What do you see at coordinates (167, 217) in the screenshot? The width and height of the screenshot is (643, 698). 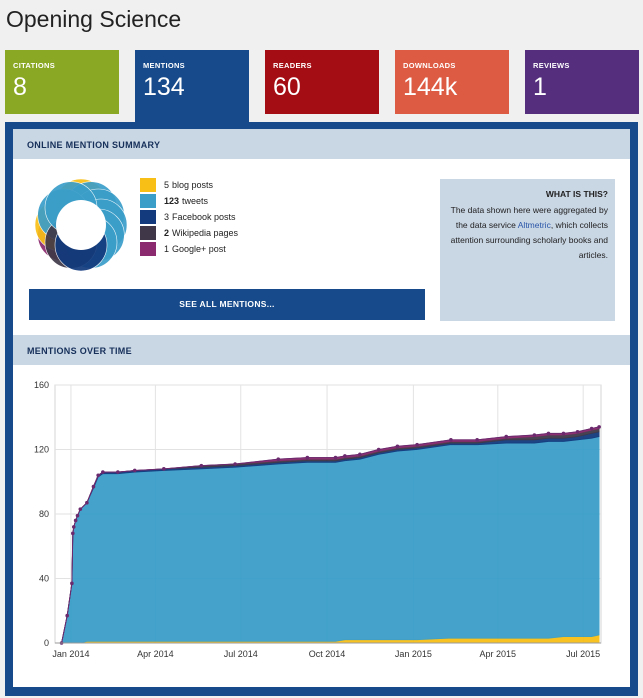 I see `legend-count: 3` at bounding box center [167, 217].